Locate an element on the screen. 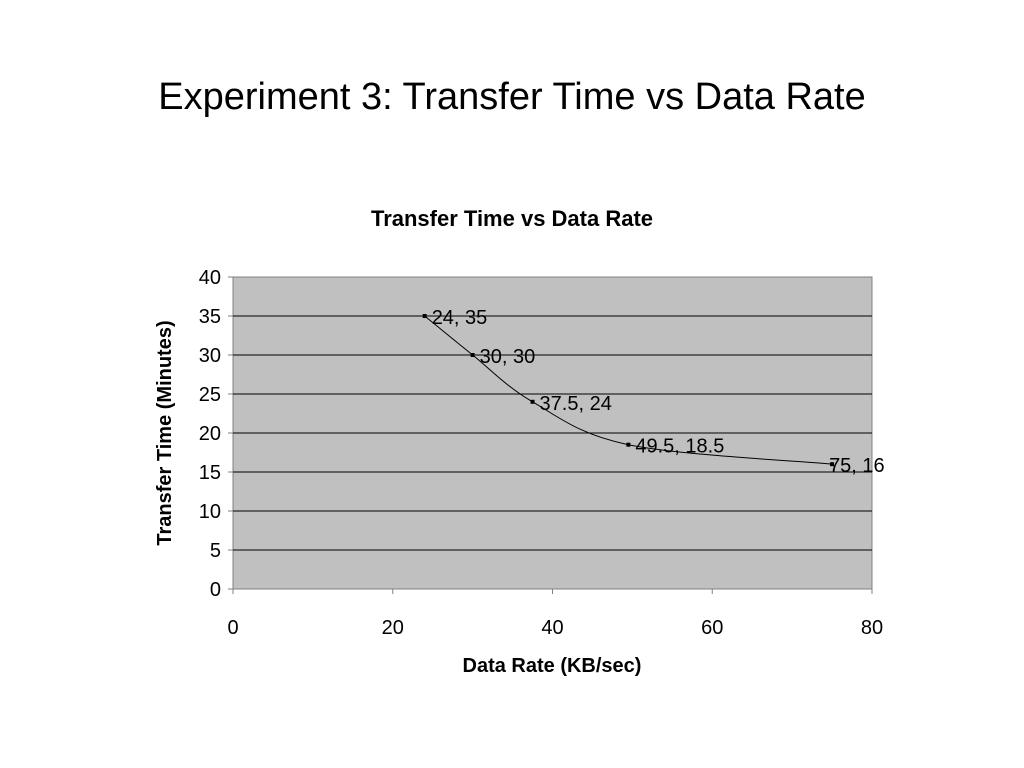 Image resolution: width=1024 pixels, height=768 pixels. data-labels: 24, 35 30, 30 37.5, 24 49.5, 18.5 75, 16 is located at coordinates (658, 392).